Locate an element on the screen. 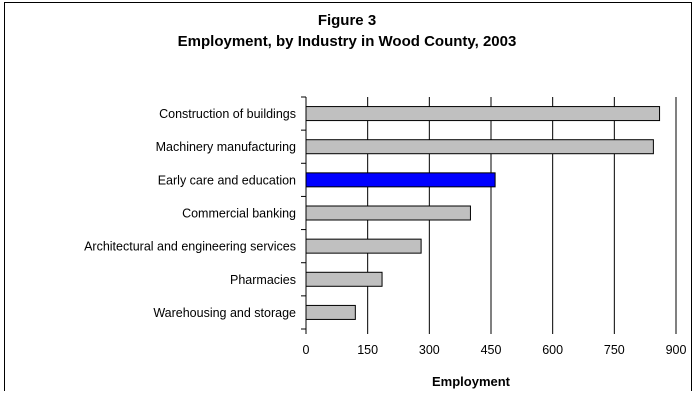 The image size is (697, 393). x-tick-labels: 0 150 300 450 600 750 900 is located at coordinates (495, 350).